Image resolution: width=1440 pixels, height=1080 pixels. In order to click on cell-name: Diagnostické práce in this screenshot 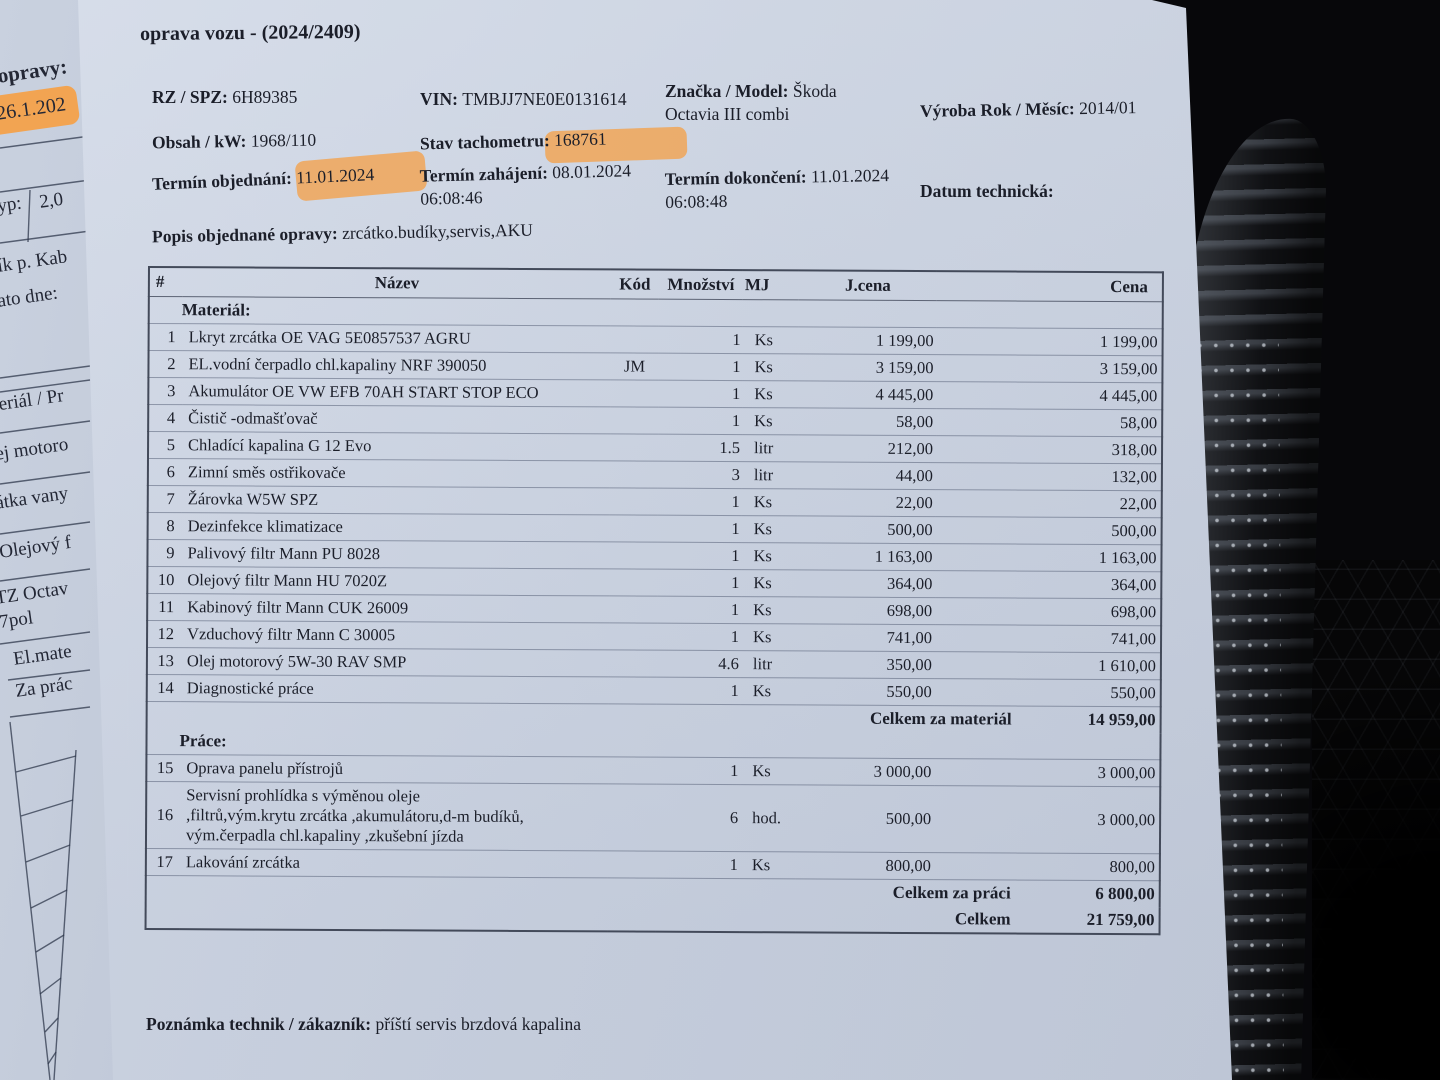, I will do `click(394, 689)`.